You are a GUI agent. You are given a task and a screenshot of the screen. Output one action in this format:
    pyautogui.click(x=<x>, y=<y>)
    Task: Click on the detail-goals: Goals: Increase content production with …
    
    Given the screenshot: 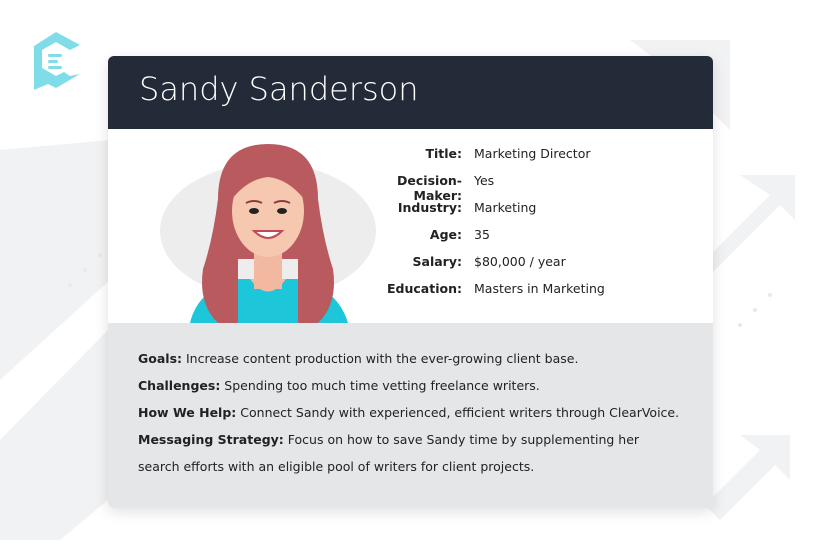 What is the action you would take?
    pyautogui.click(x=410, y=358)
    